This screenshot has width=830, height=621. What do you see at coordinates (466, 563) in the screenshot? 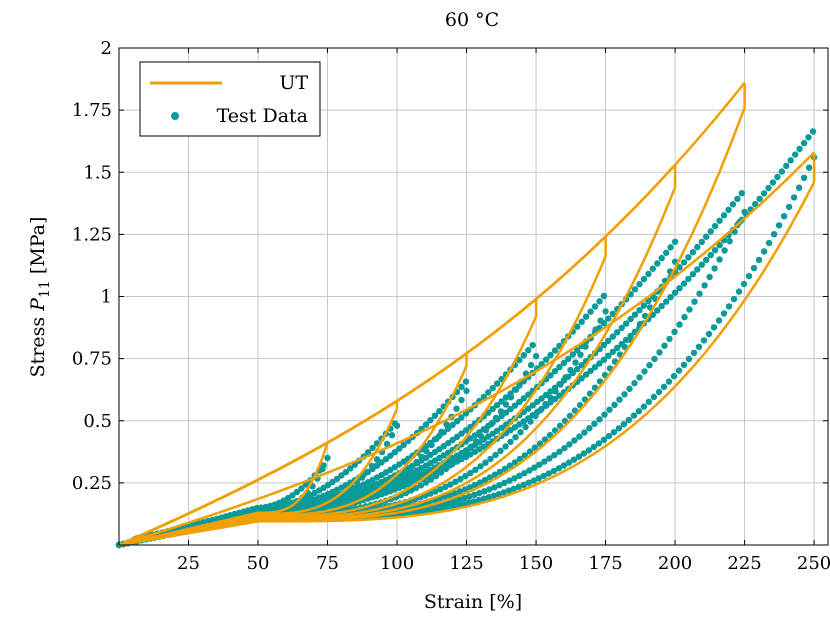
I see `x-tick-label: 125` at bounding box center [466, 563].